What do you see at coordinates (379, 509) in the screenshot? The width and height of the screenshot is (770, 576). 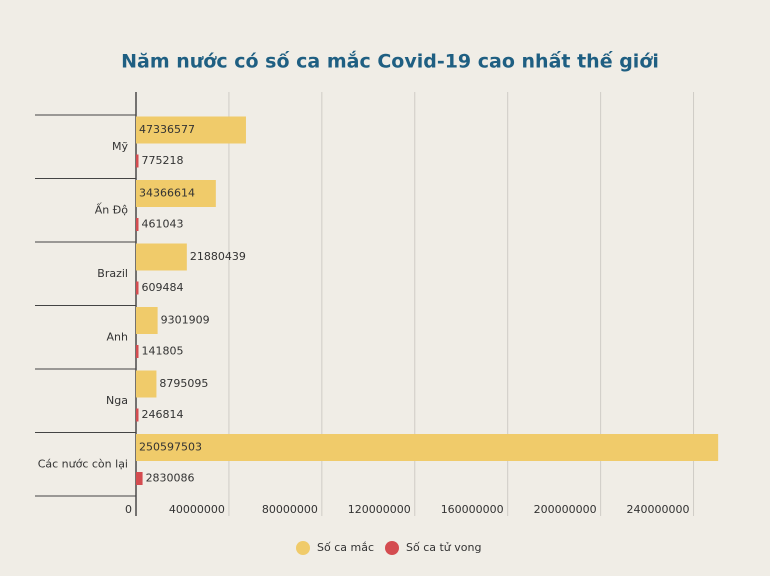 I see `x-tick-label: 120000000` at bounding box center [379, 509].